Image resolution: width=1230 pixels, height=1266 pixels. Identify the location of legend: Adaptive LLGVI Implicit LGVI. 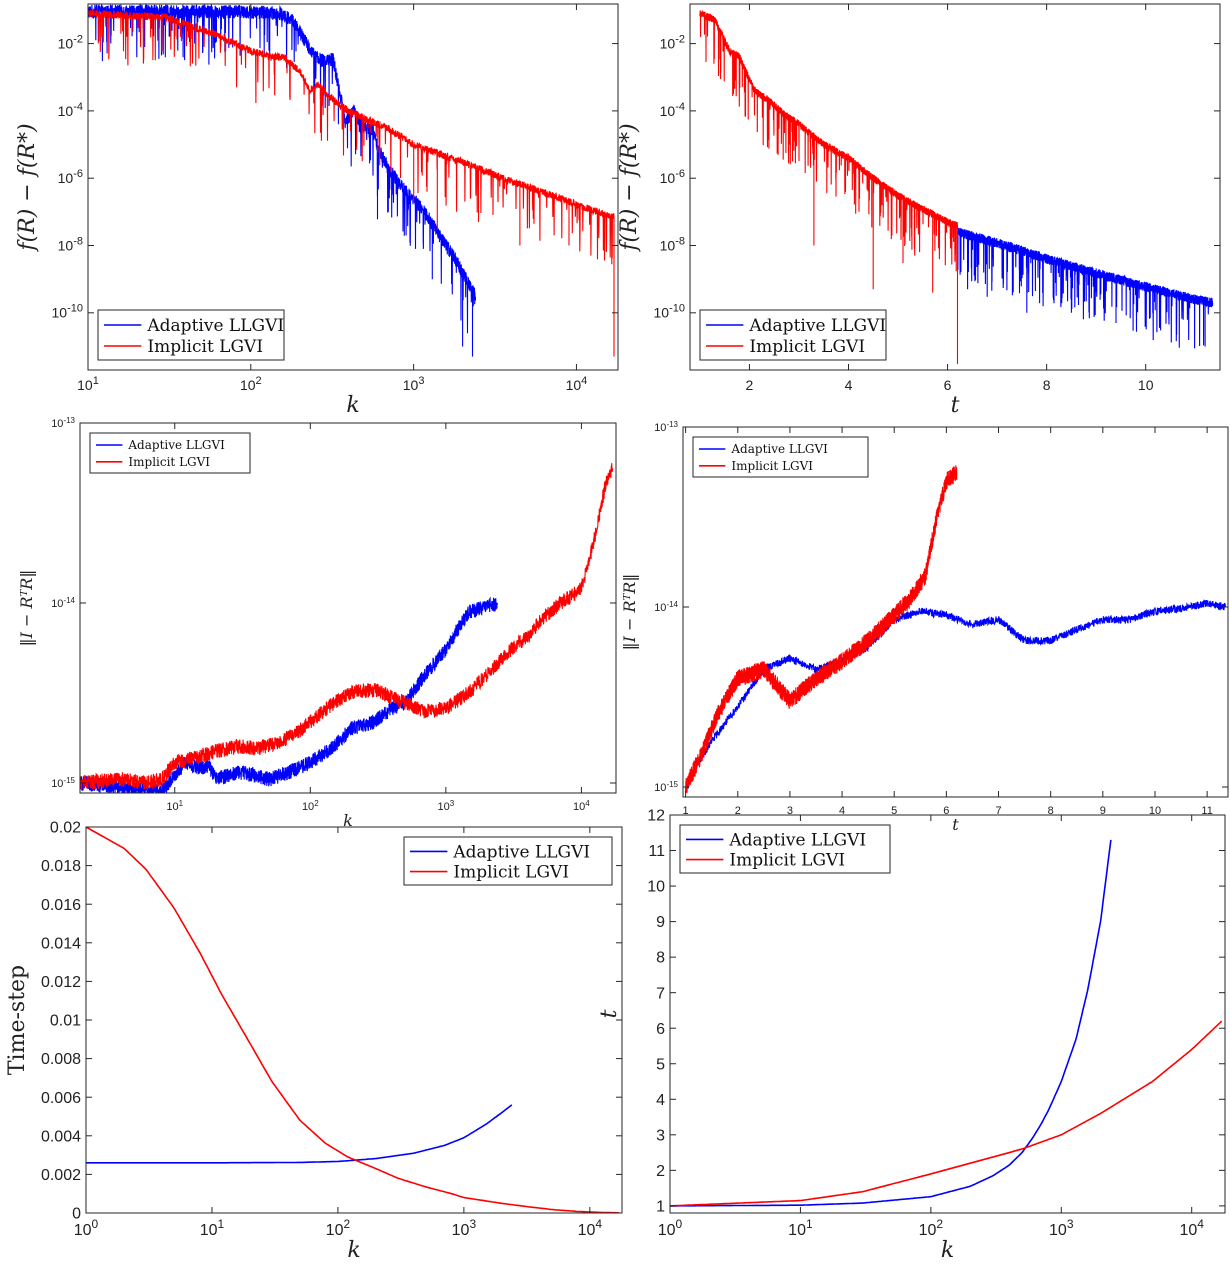
(170, 453).